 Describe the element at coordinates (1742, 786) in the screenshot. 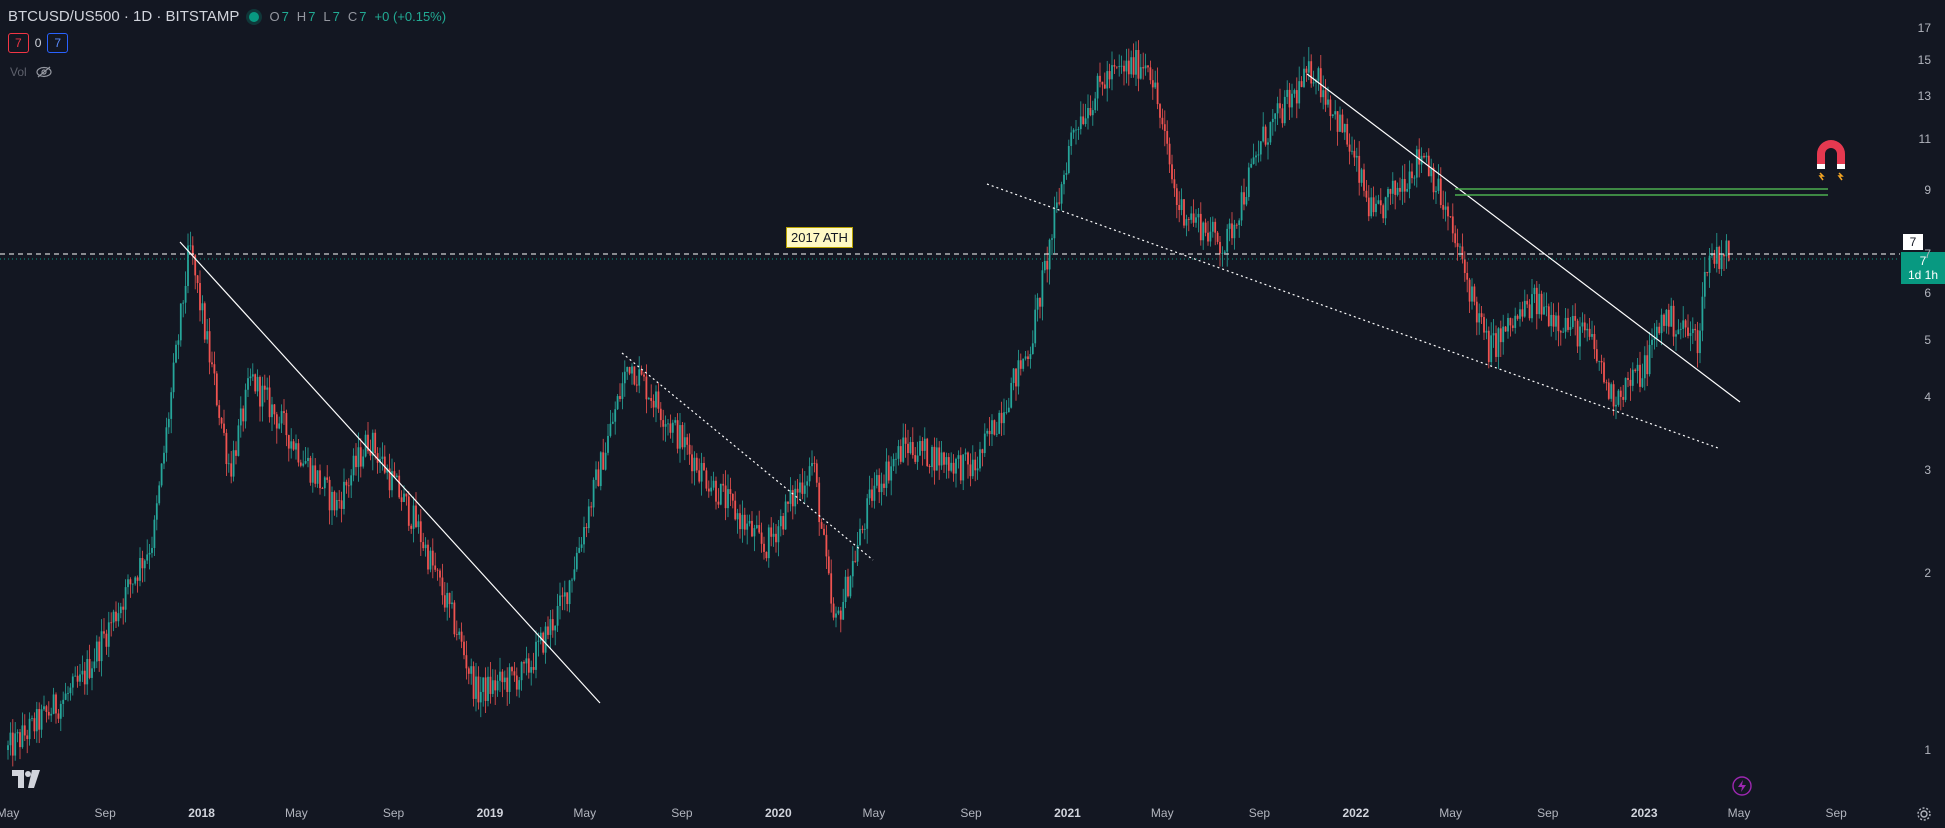

I see `flash-icon` at that location.